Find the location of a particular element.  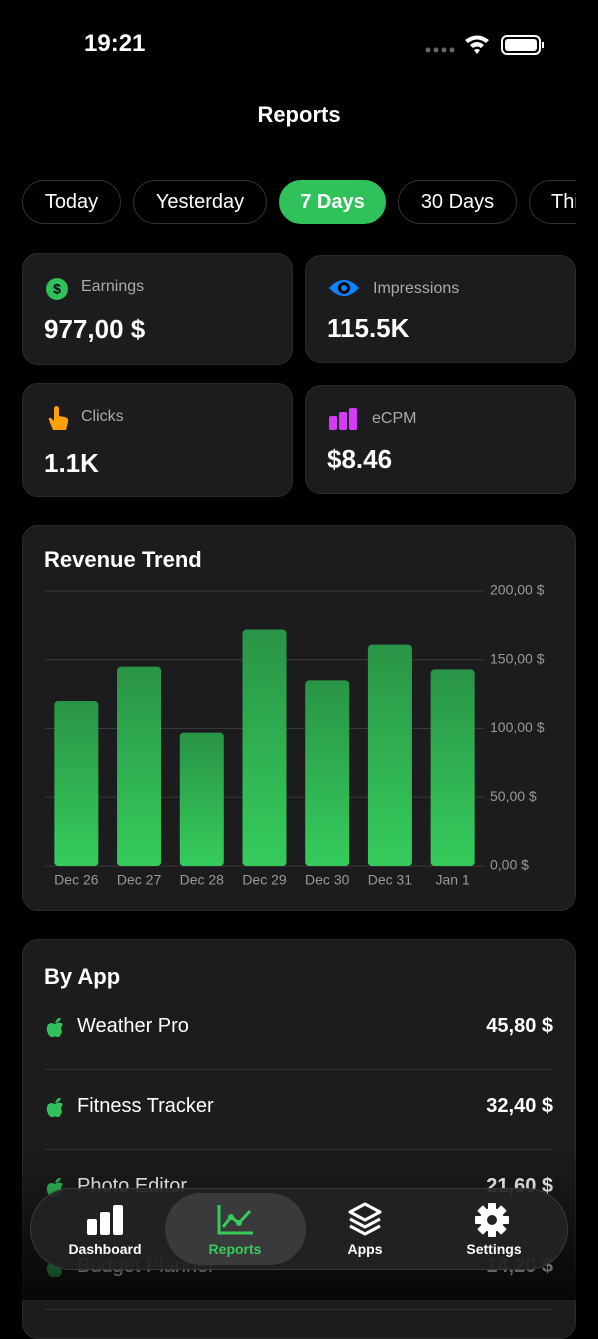

stat-card: Impressions 115.5K is located at coordinates (440, 309).